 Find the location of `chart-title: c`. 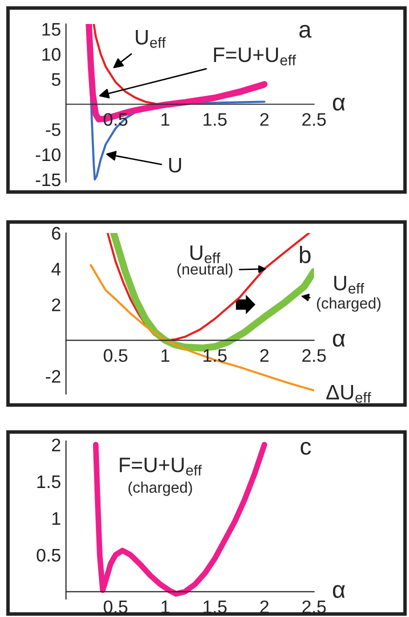

chart-title: c is located at coordinates (305, 448).